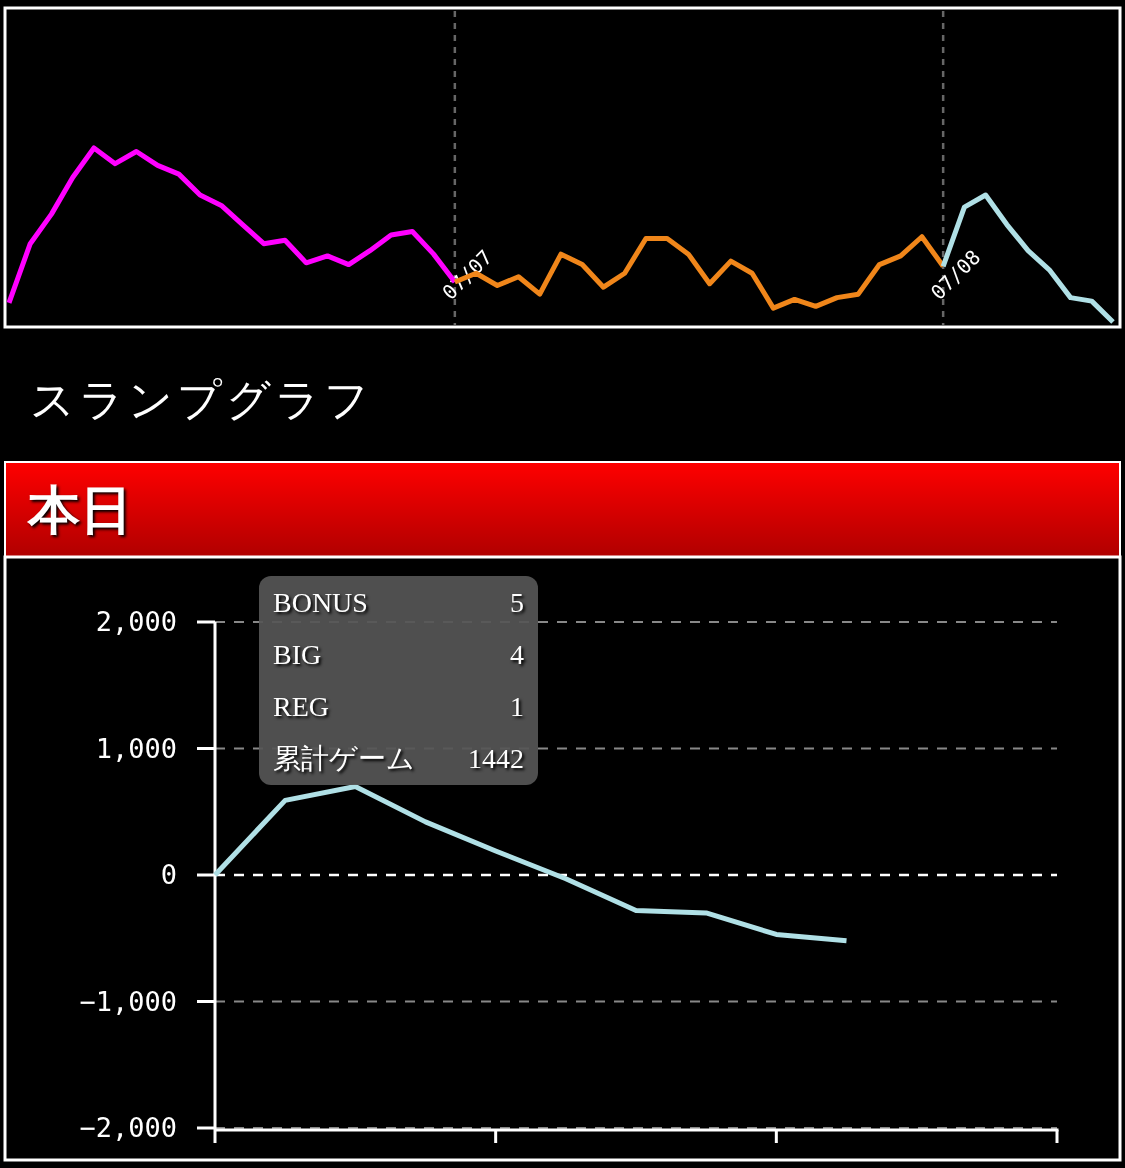  Describe the element at coordinates (517, 654) in the screenshot. I see `annotation: 4` at that location.